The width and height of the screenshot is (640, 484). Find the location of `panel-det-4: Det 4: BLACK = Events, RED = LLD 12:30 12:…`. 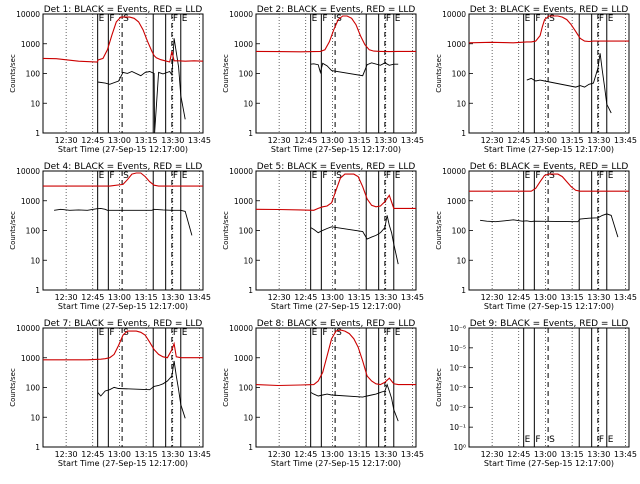

panel-det-4: Det 4: BLACK = Events, RED = LLD 12:30 12:… is located at coordinates (110, 236).